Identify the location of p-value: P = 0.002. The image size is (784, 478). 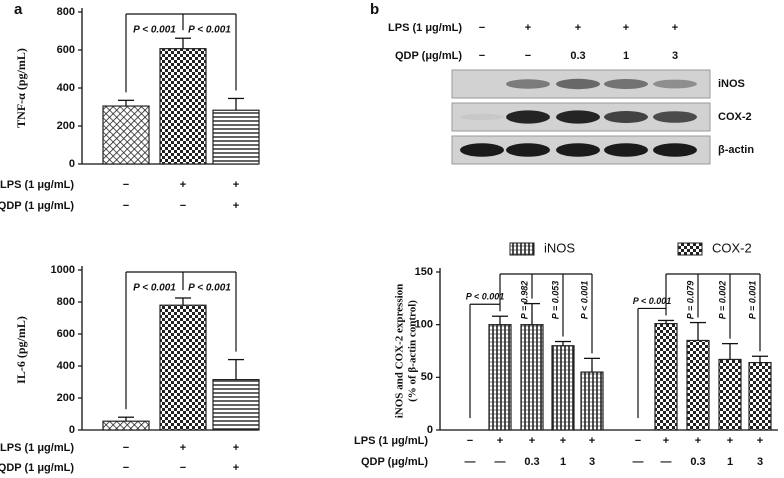
(722, 300).